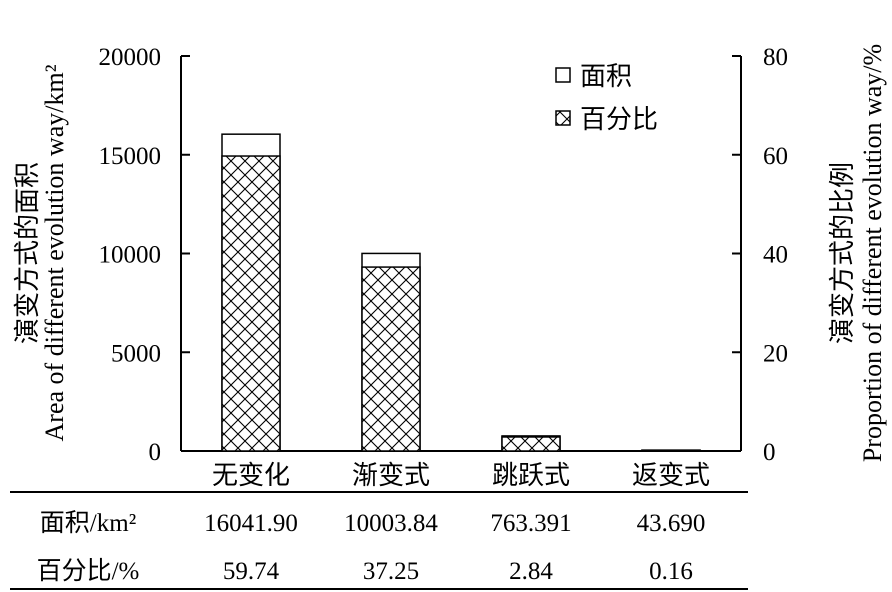  I want to click on table-cell: 16041.90, so click(251, 523).